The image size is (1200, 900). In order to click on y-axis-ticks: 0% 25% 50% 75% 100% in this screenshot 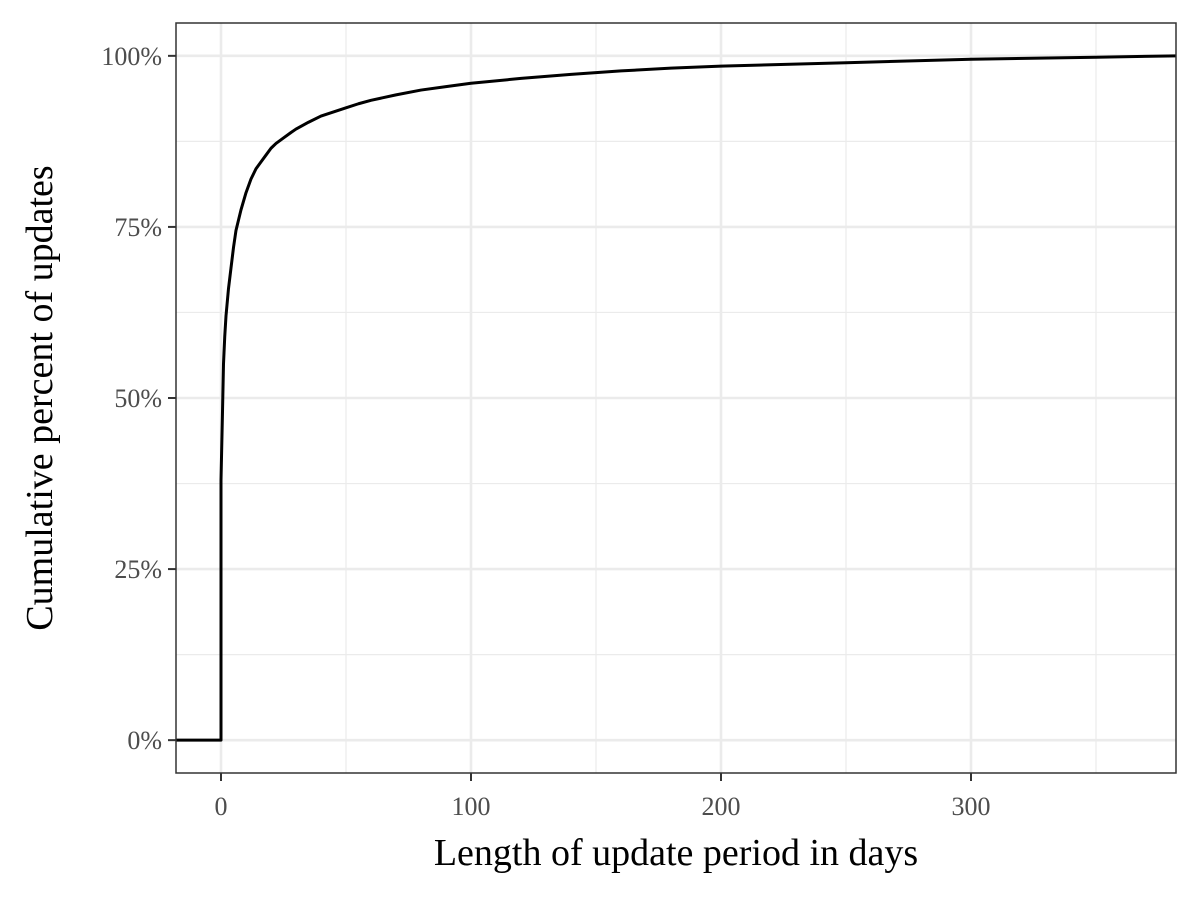, I will do `click(138, 398)`.